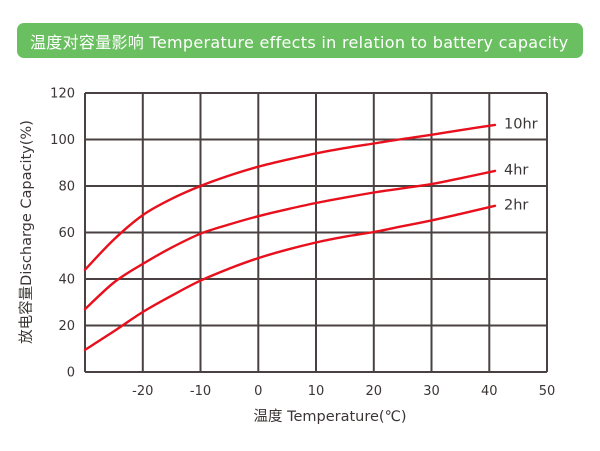  Describe the element at coordinates (66, 233) in the screenshot. I see `y-tick-label: 60` at that location.